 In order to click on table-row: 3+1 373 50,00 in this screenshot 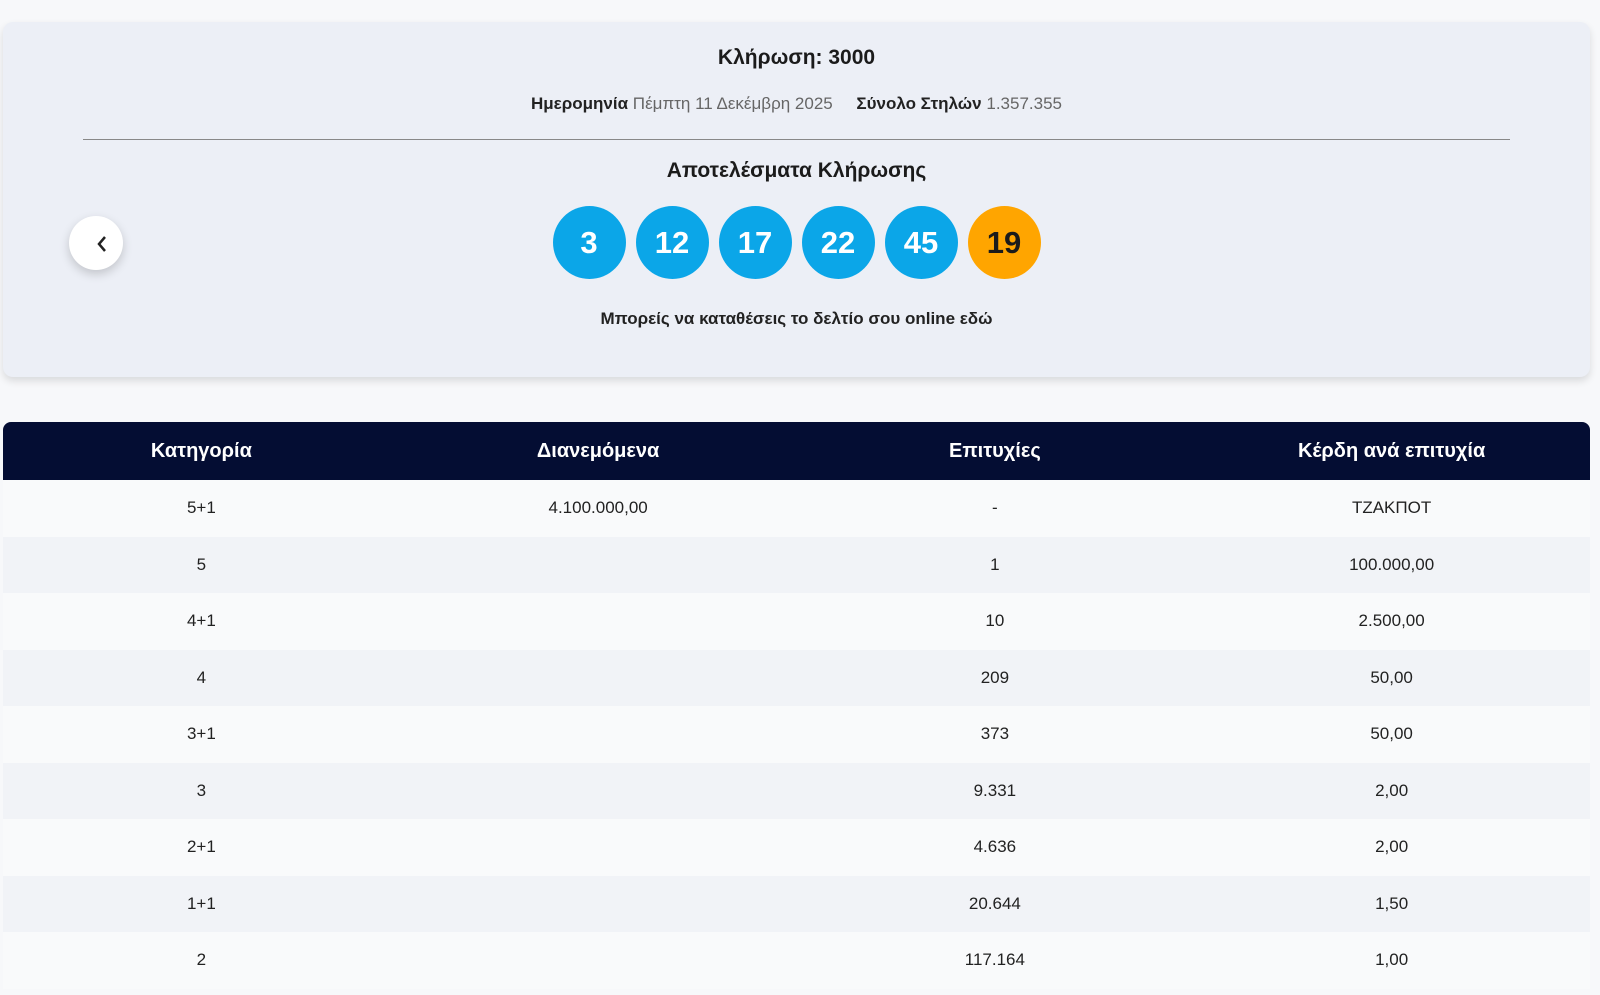, I will do `click(796, 734)`.